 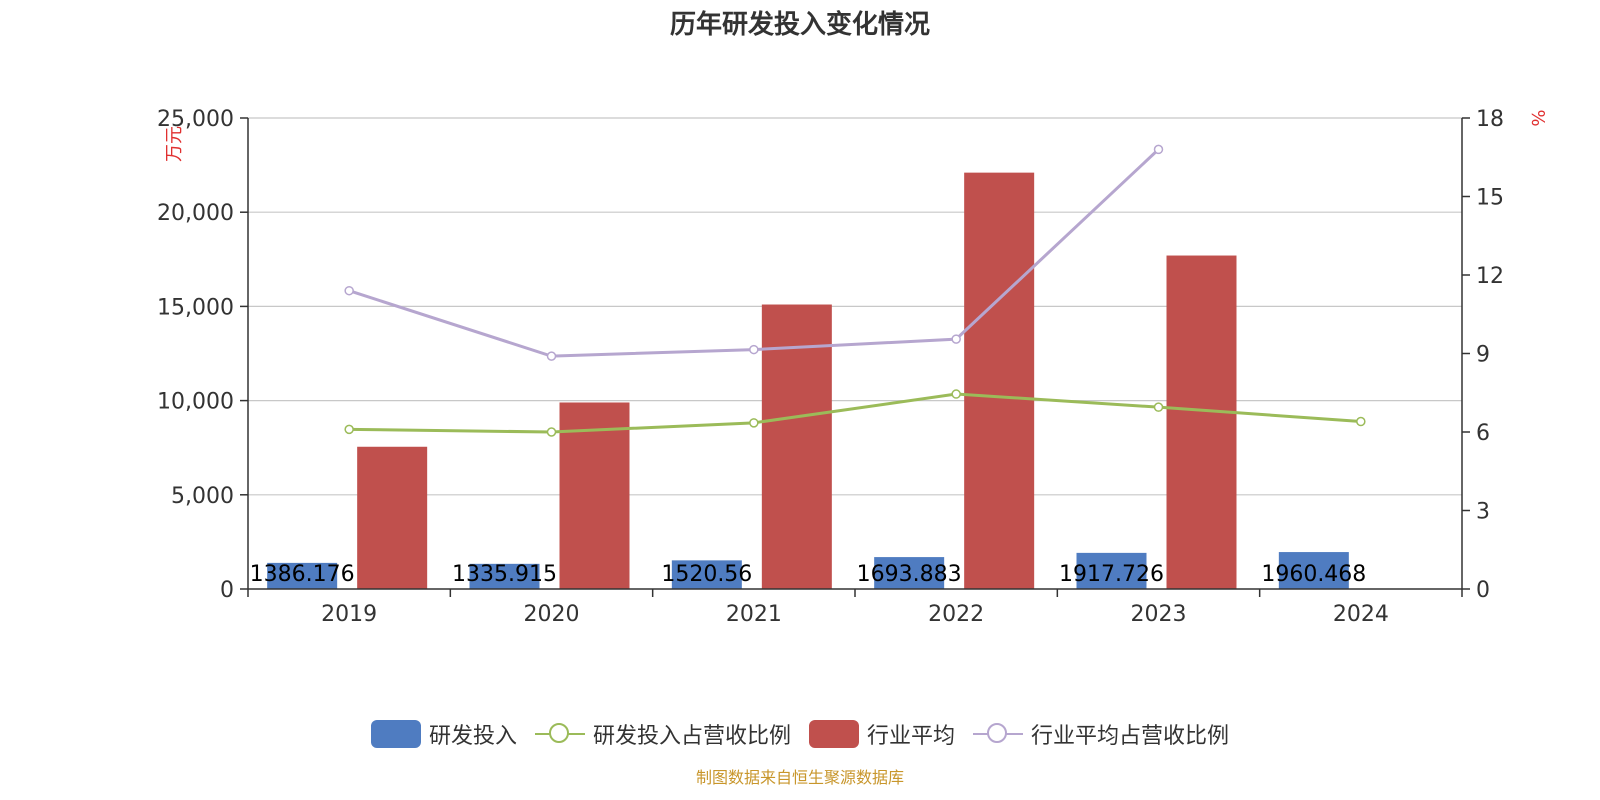 What do you see at coordinates (195, 213) in the screenshot?
I see `y-left-tick-label: 20,000` at bounding box center [195, 213].